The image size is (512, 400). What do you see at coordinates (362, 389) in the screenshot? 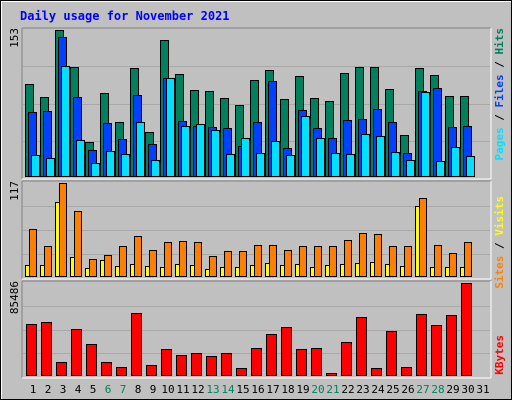
I see `day-label: 23` at bounding box center [362, 389].